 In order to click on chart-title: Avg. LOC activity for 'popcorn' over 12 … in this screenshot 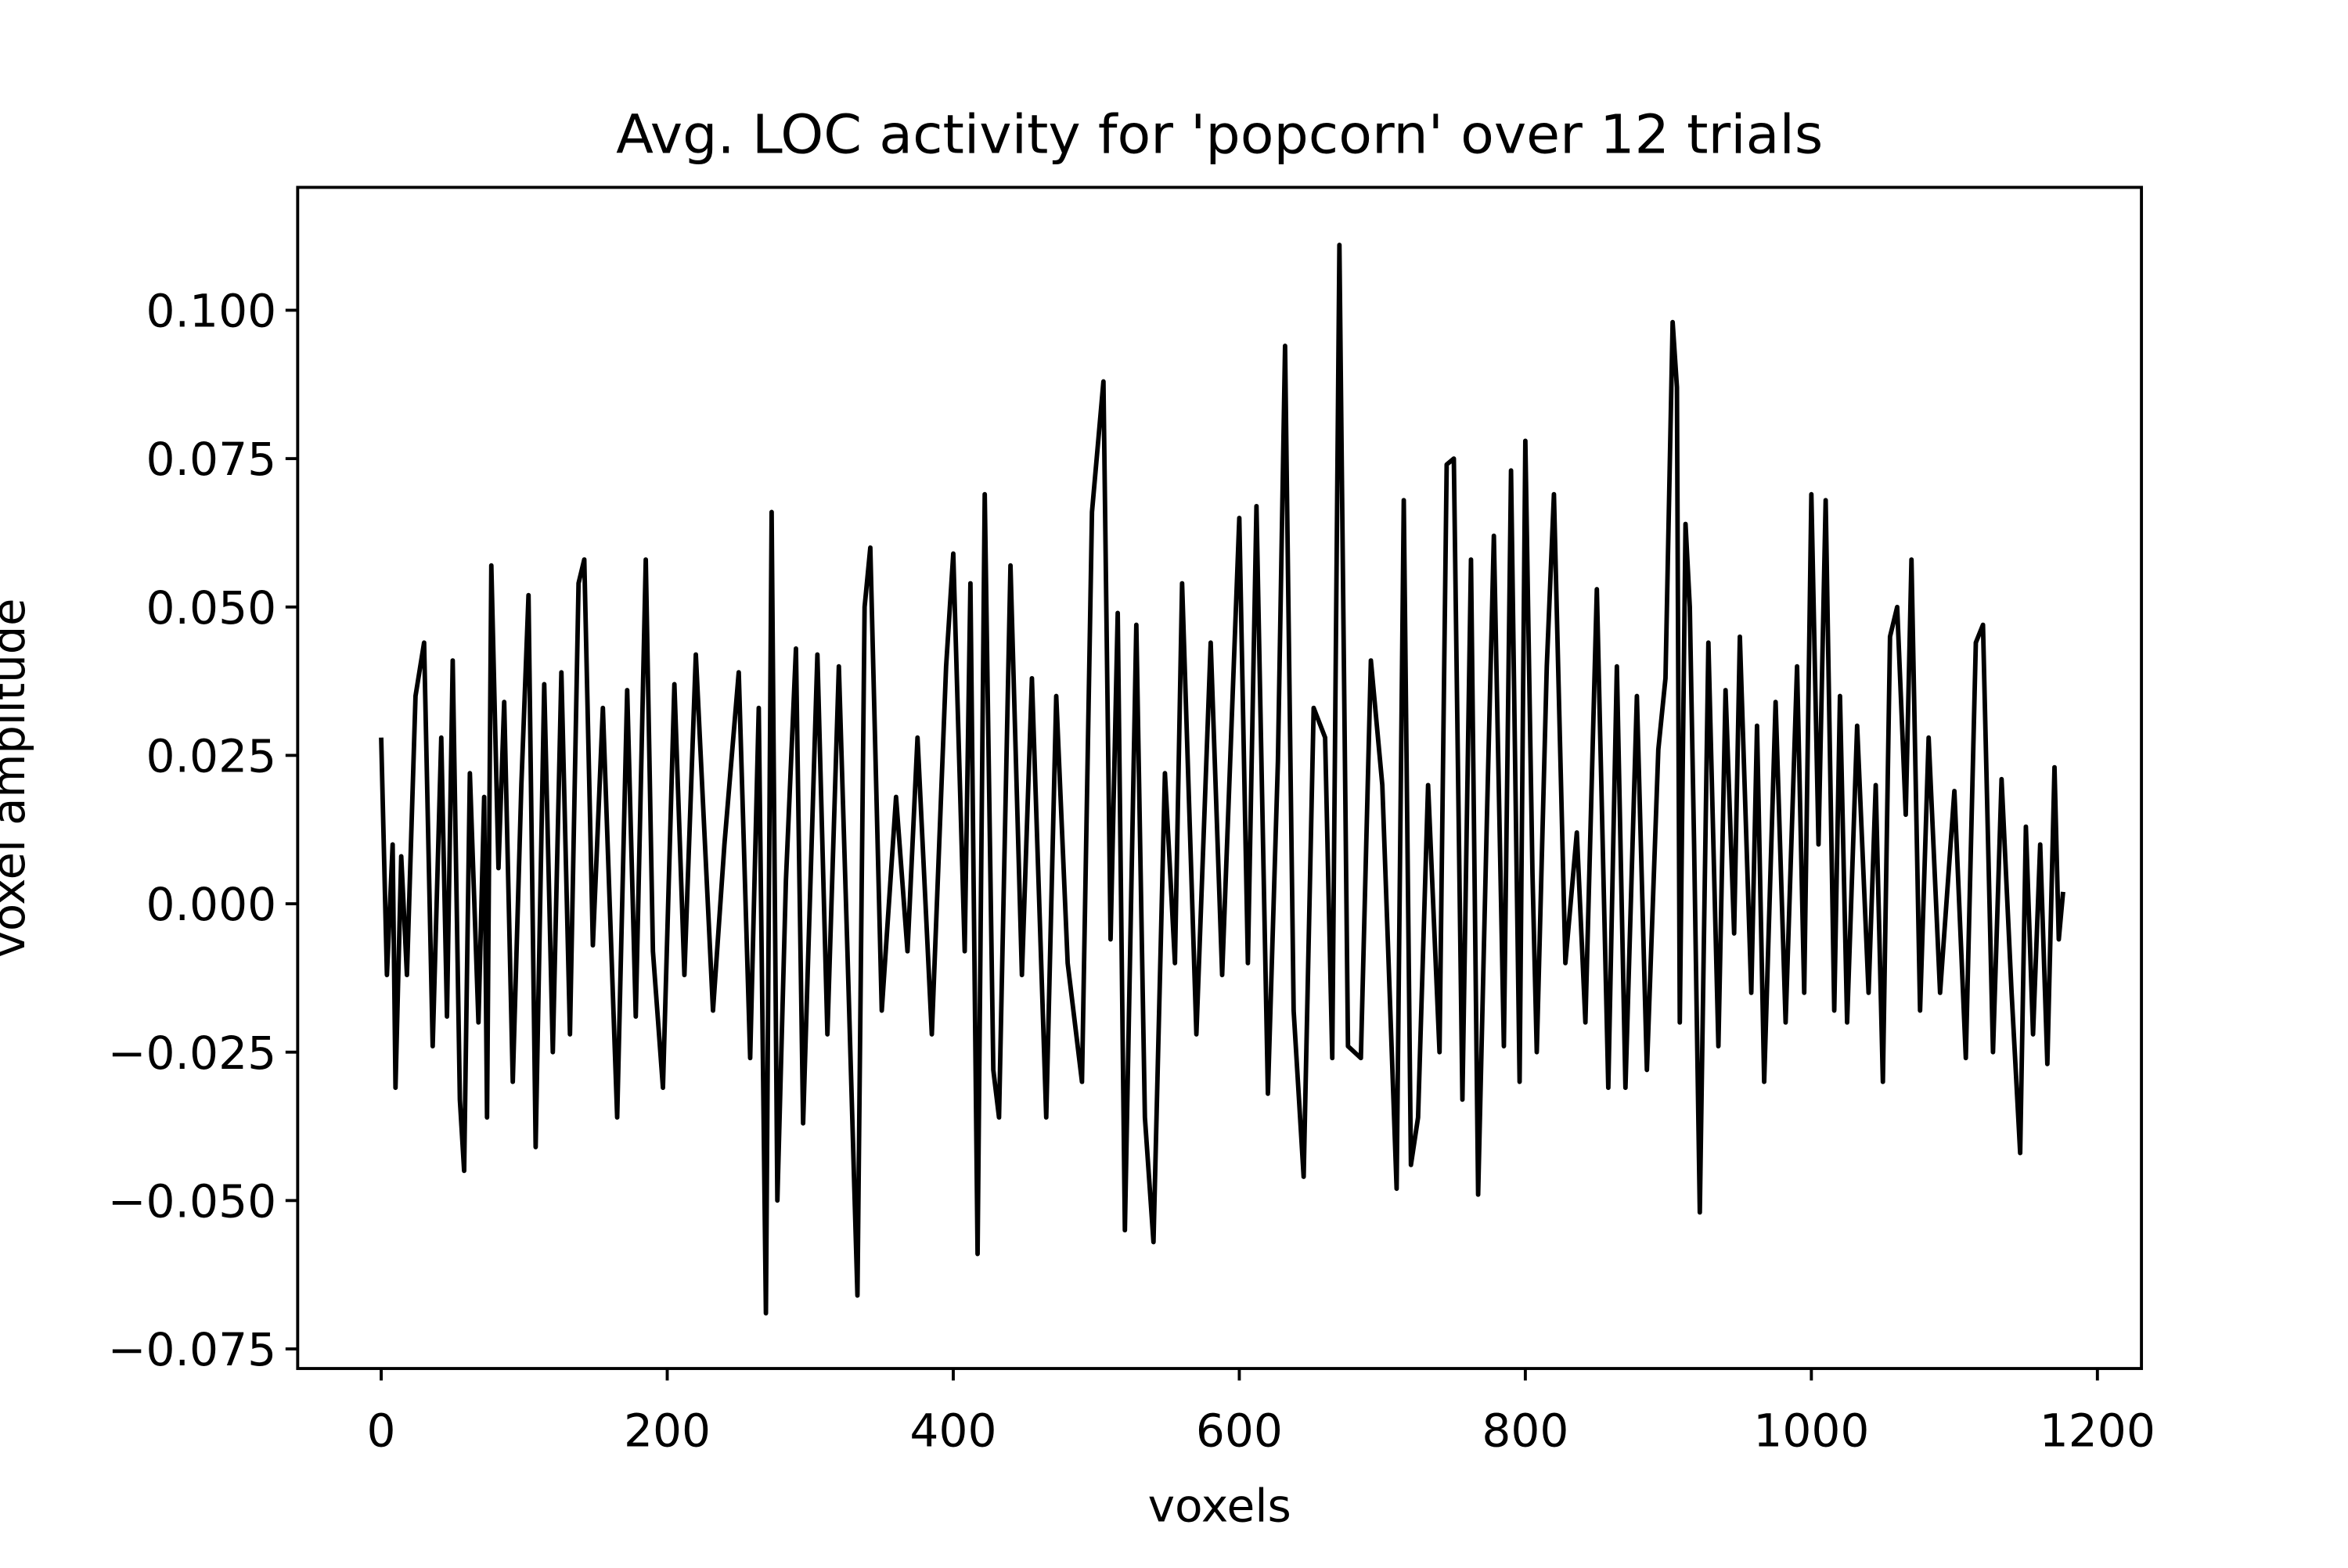, I will do `click(1219, 135)`.